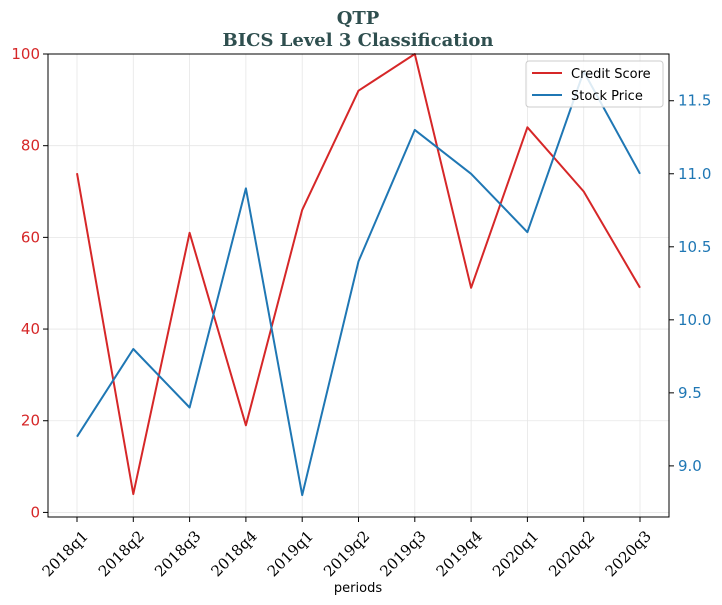 The width and height of the screenshot is (722, 605). I want to click on y-right-tick-label: 11.0, so click(694, 174).